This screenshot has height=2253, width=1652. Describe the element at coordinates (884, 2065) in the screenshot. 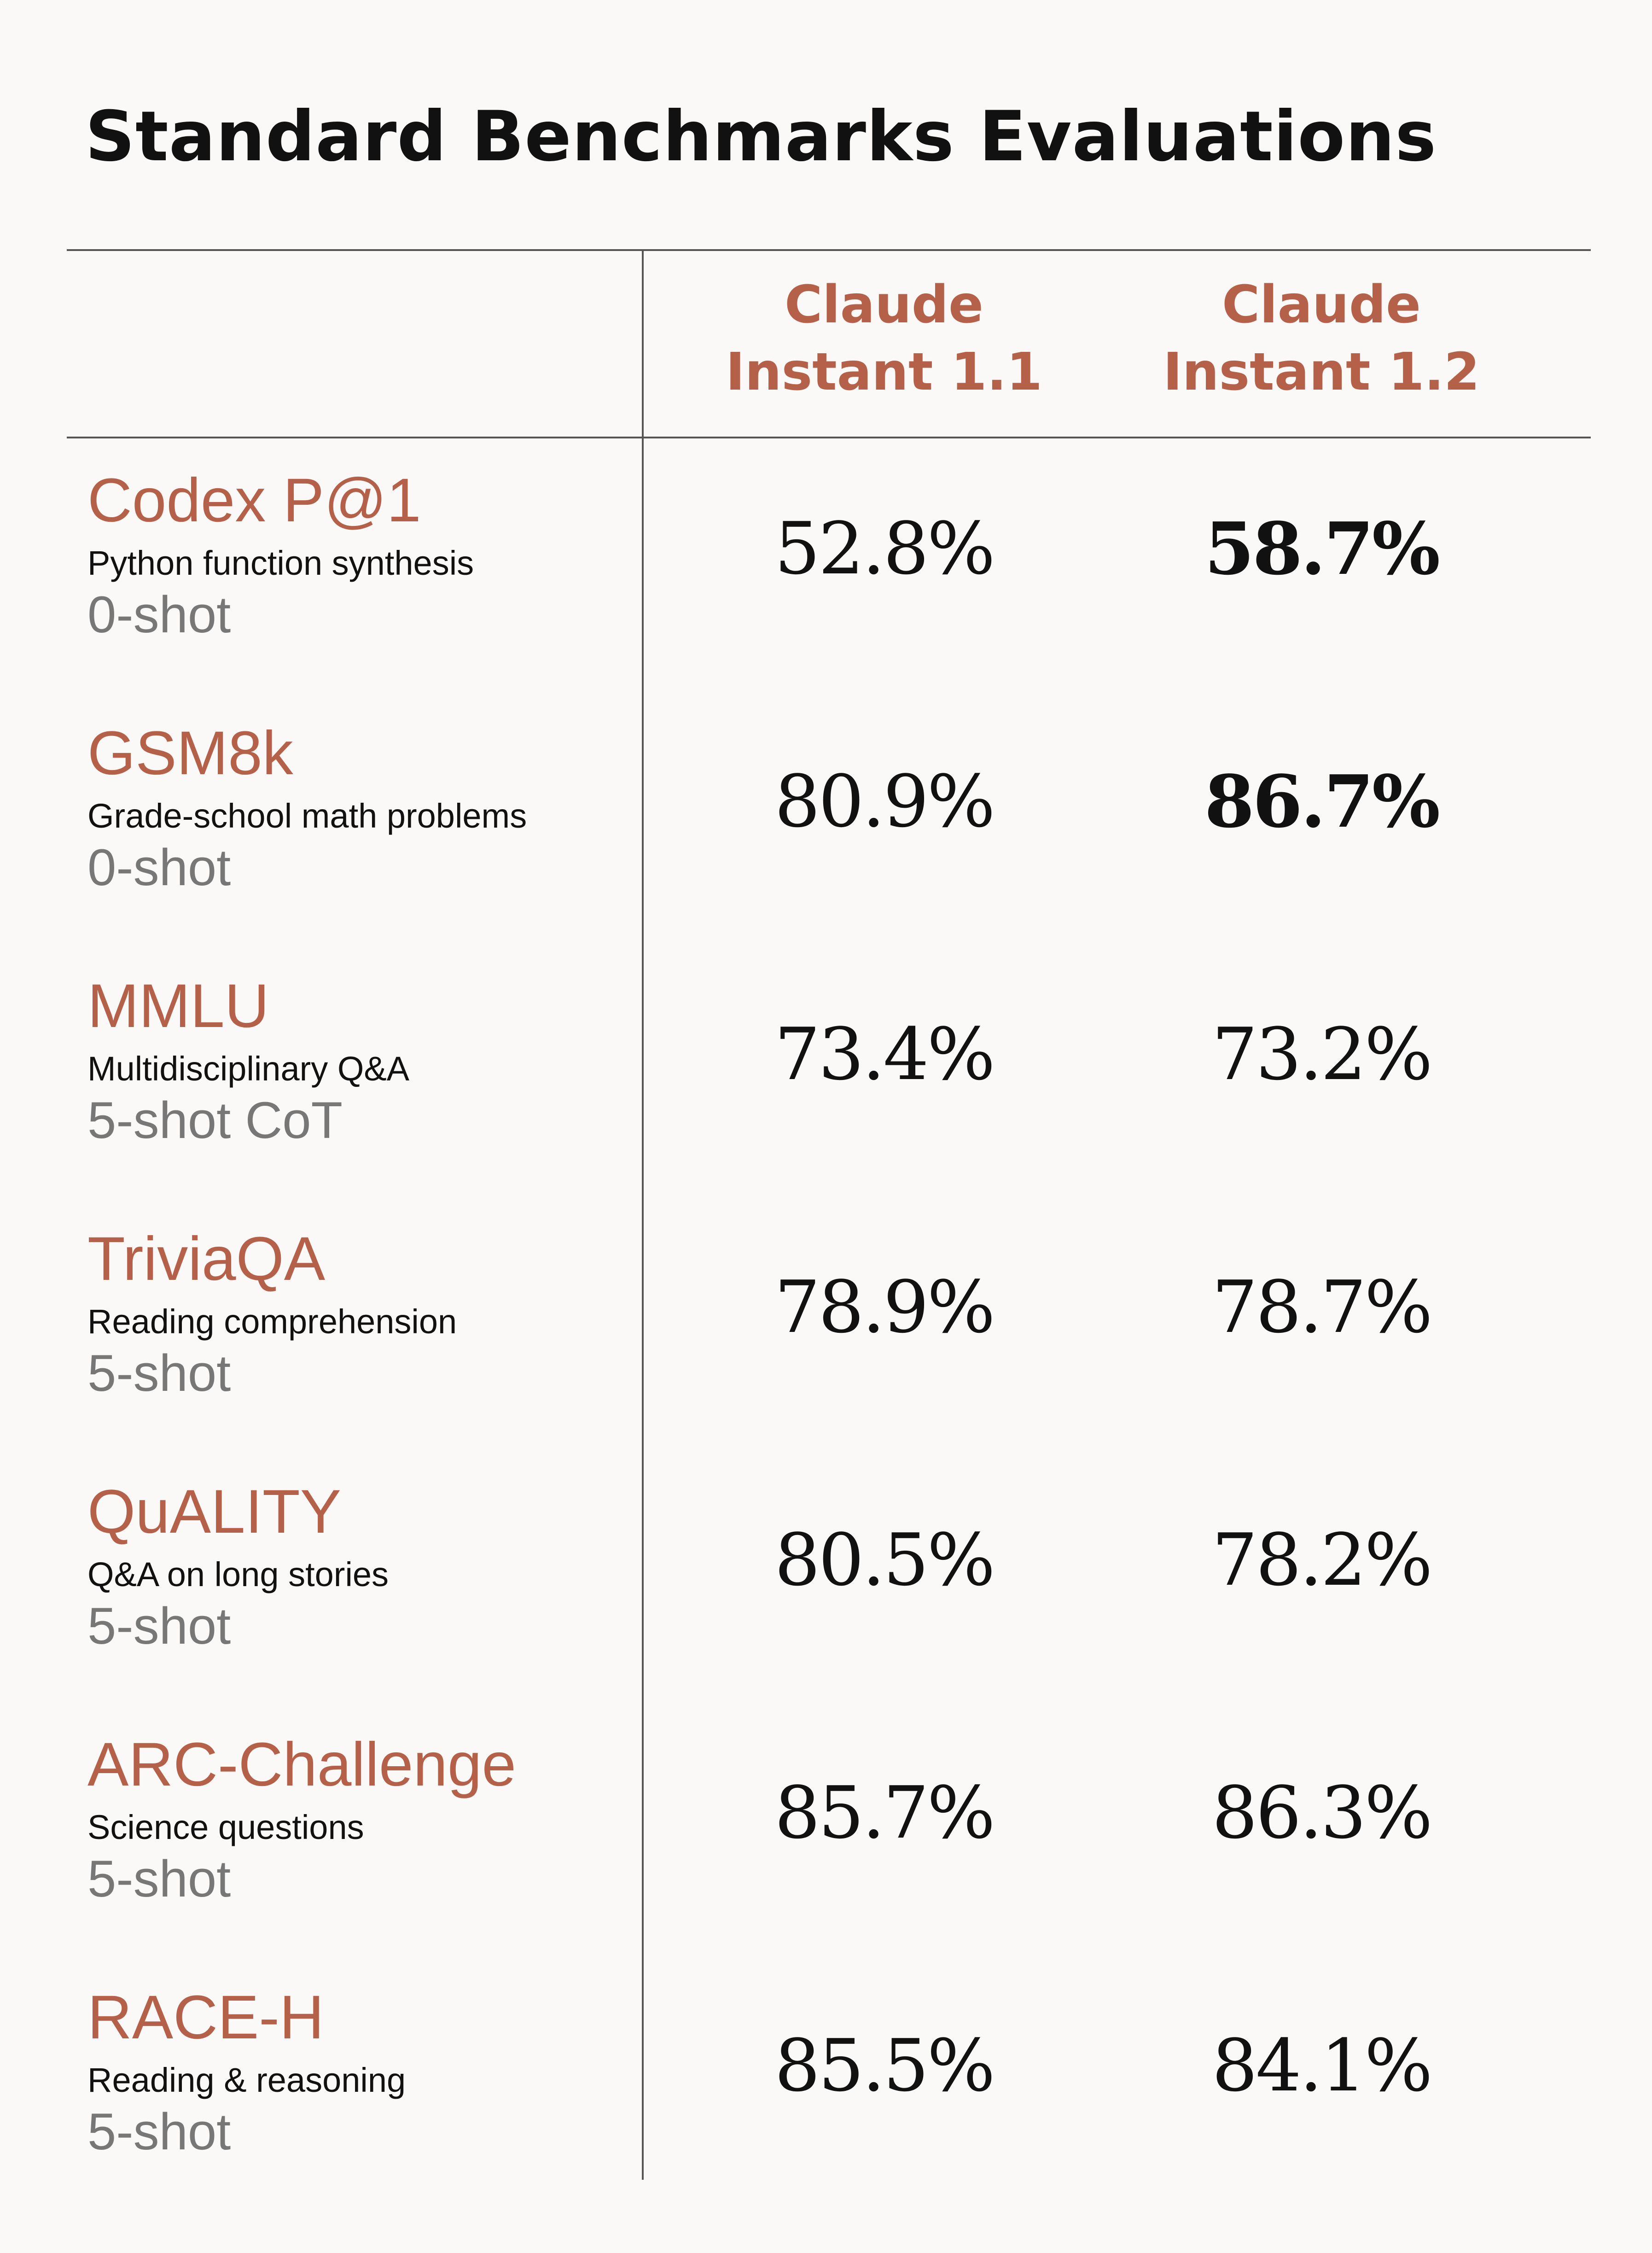

I see `score-claude-instant-1-1: 85.5%` at that location.